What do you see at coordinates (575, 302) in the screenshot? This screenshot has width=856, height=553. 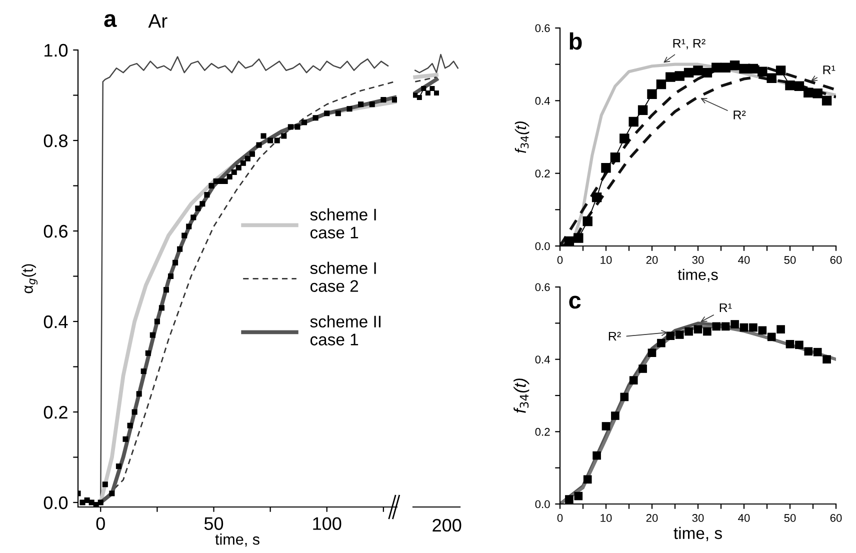 I see `chart-title: c` at bounding box center [575, 302].